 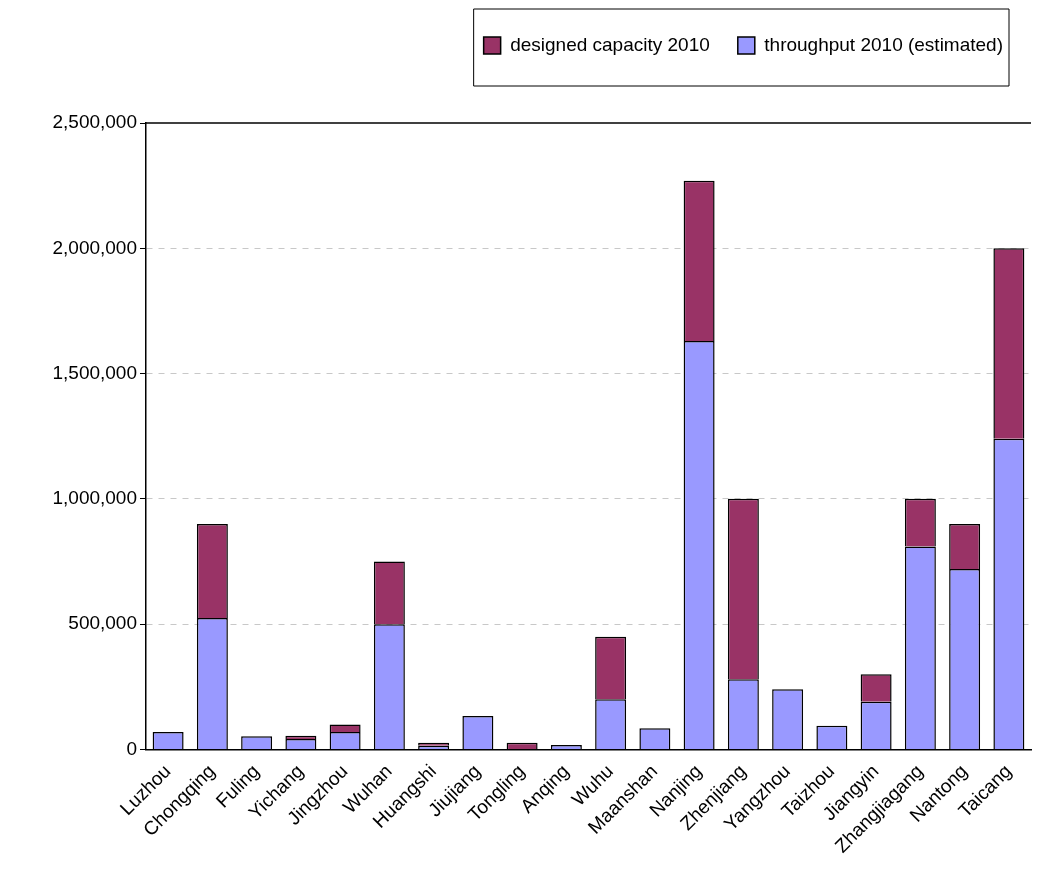 I want to click on legend-label: designed capacity 2010, so click(x=610, y=44).